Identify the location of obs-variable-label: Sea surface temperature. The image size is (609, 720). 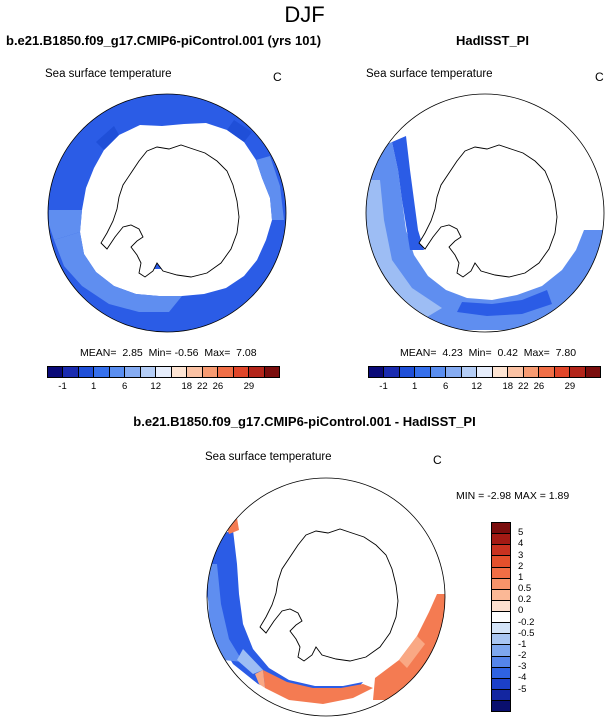
(429, 74).